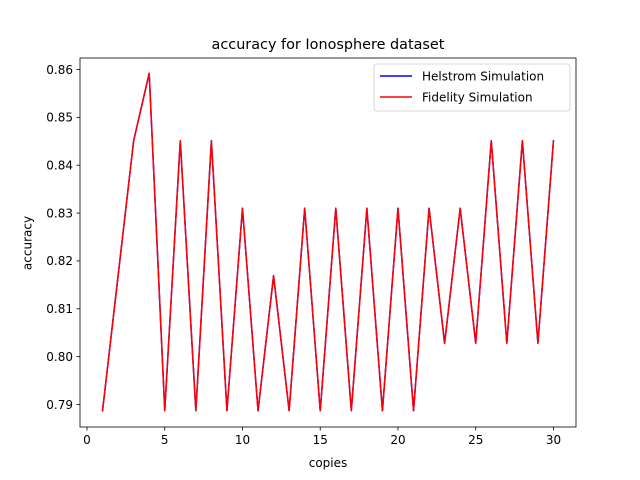 Image resolution: width=640 pixels, height=480 pixels. I want to click on x-axis-ticks: 0 5 10 15 20 25 30, so click(322, 437).